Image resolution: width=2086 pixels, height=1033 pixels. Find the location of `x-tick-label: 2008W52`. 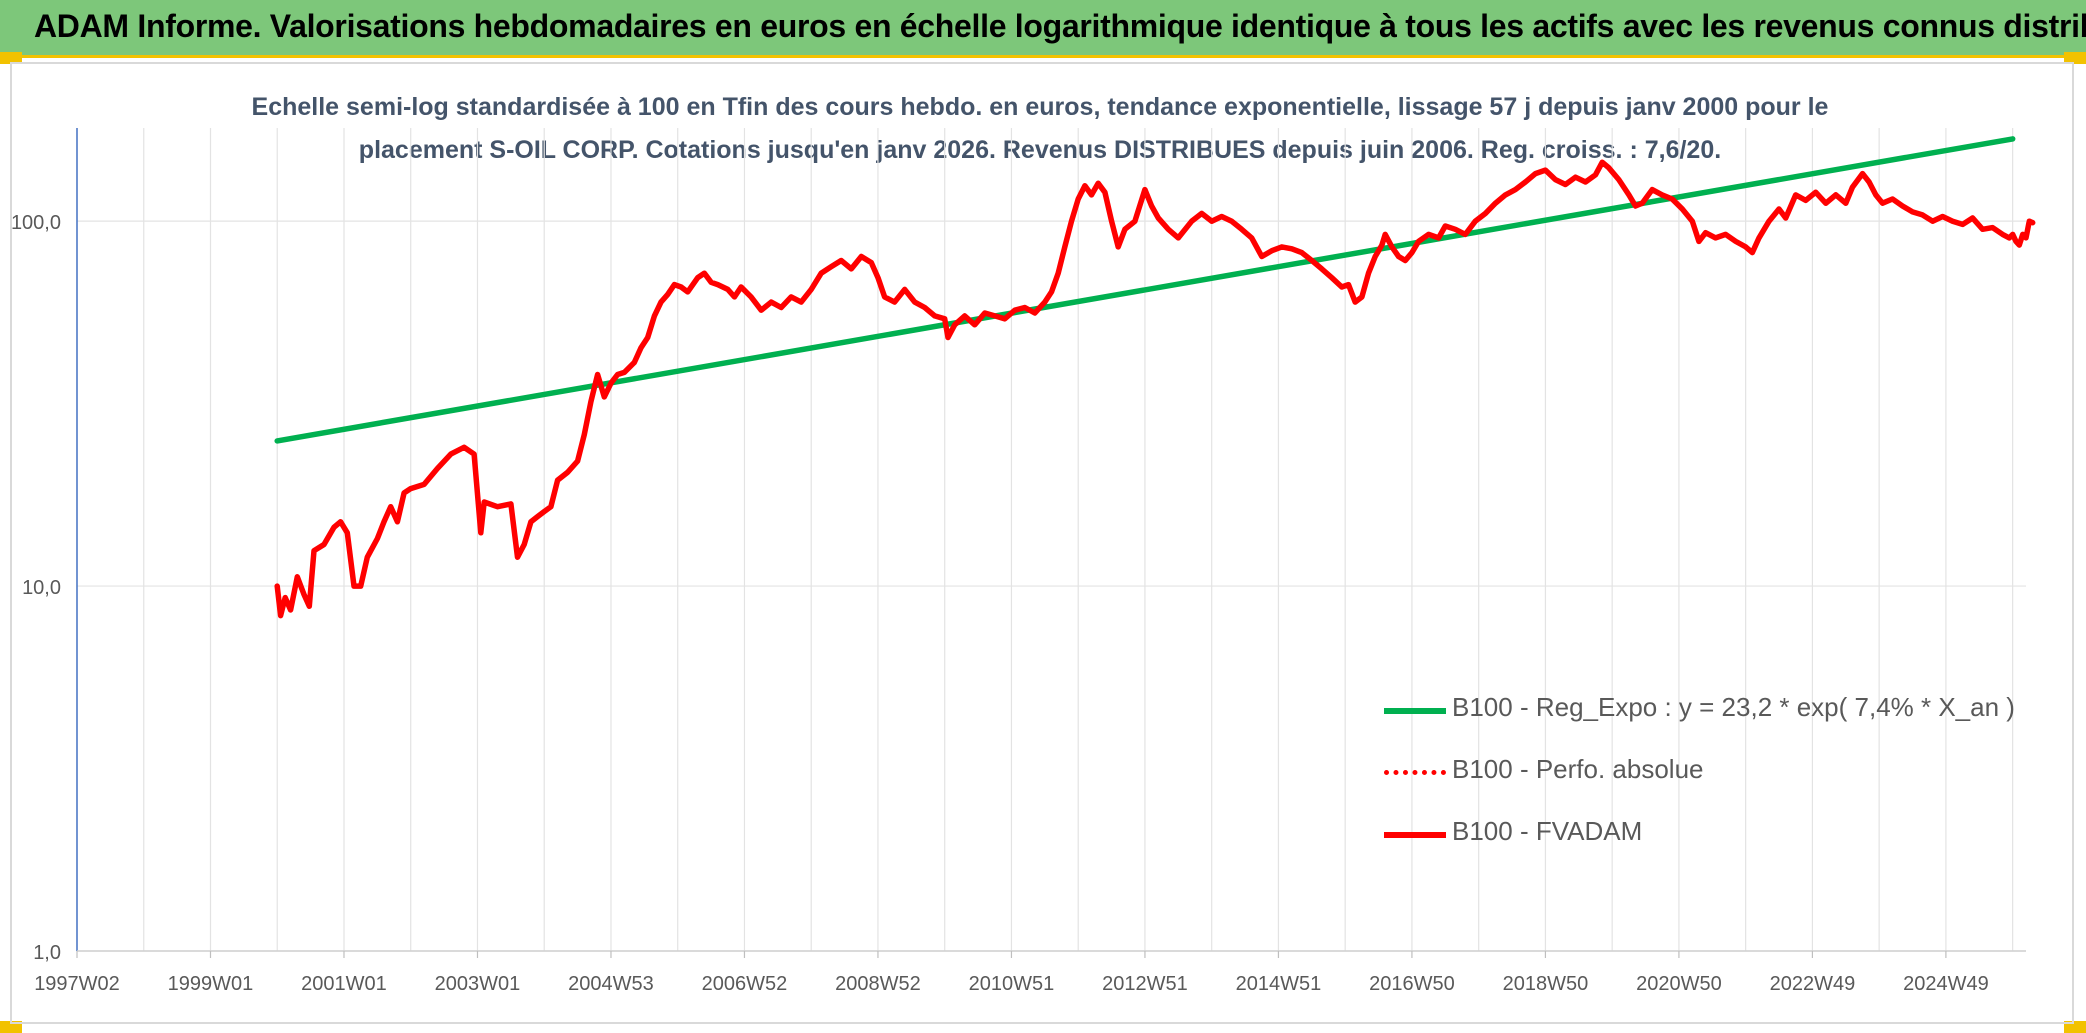

x-tick-label: 2008W52 is located at coordinates (878, 984).